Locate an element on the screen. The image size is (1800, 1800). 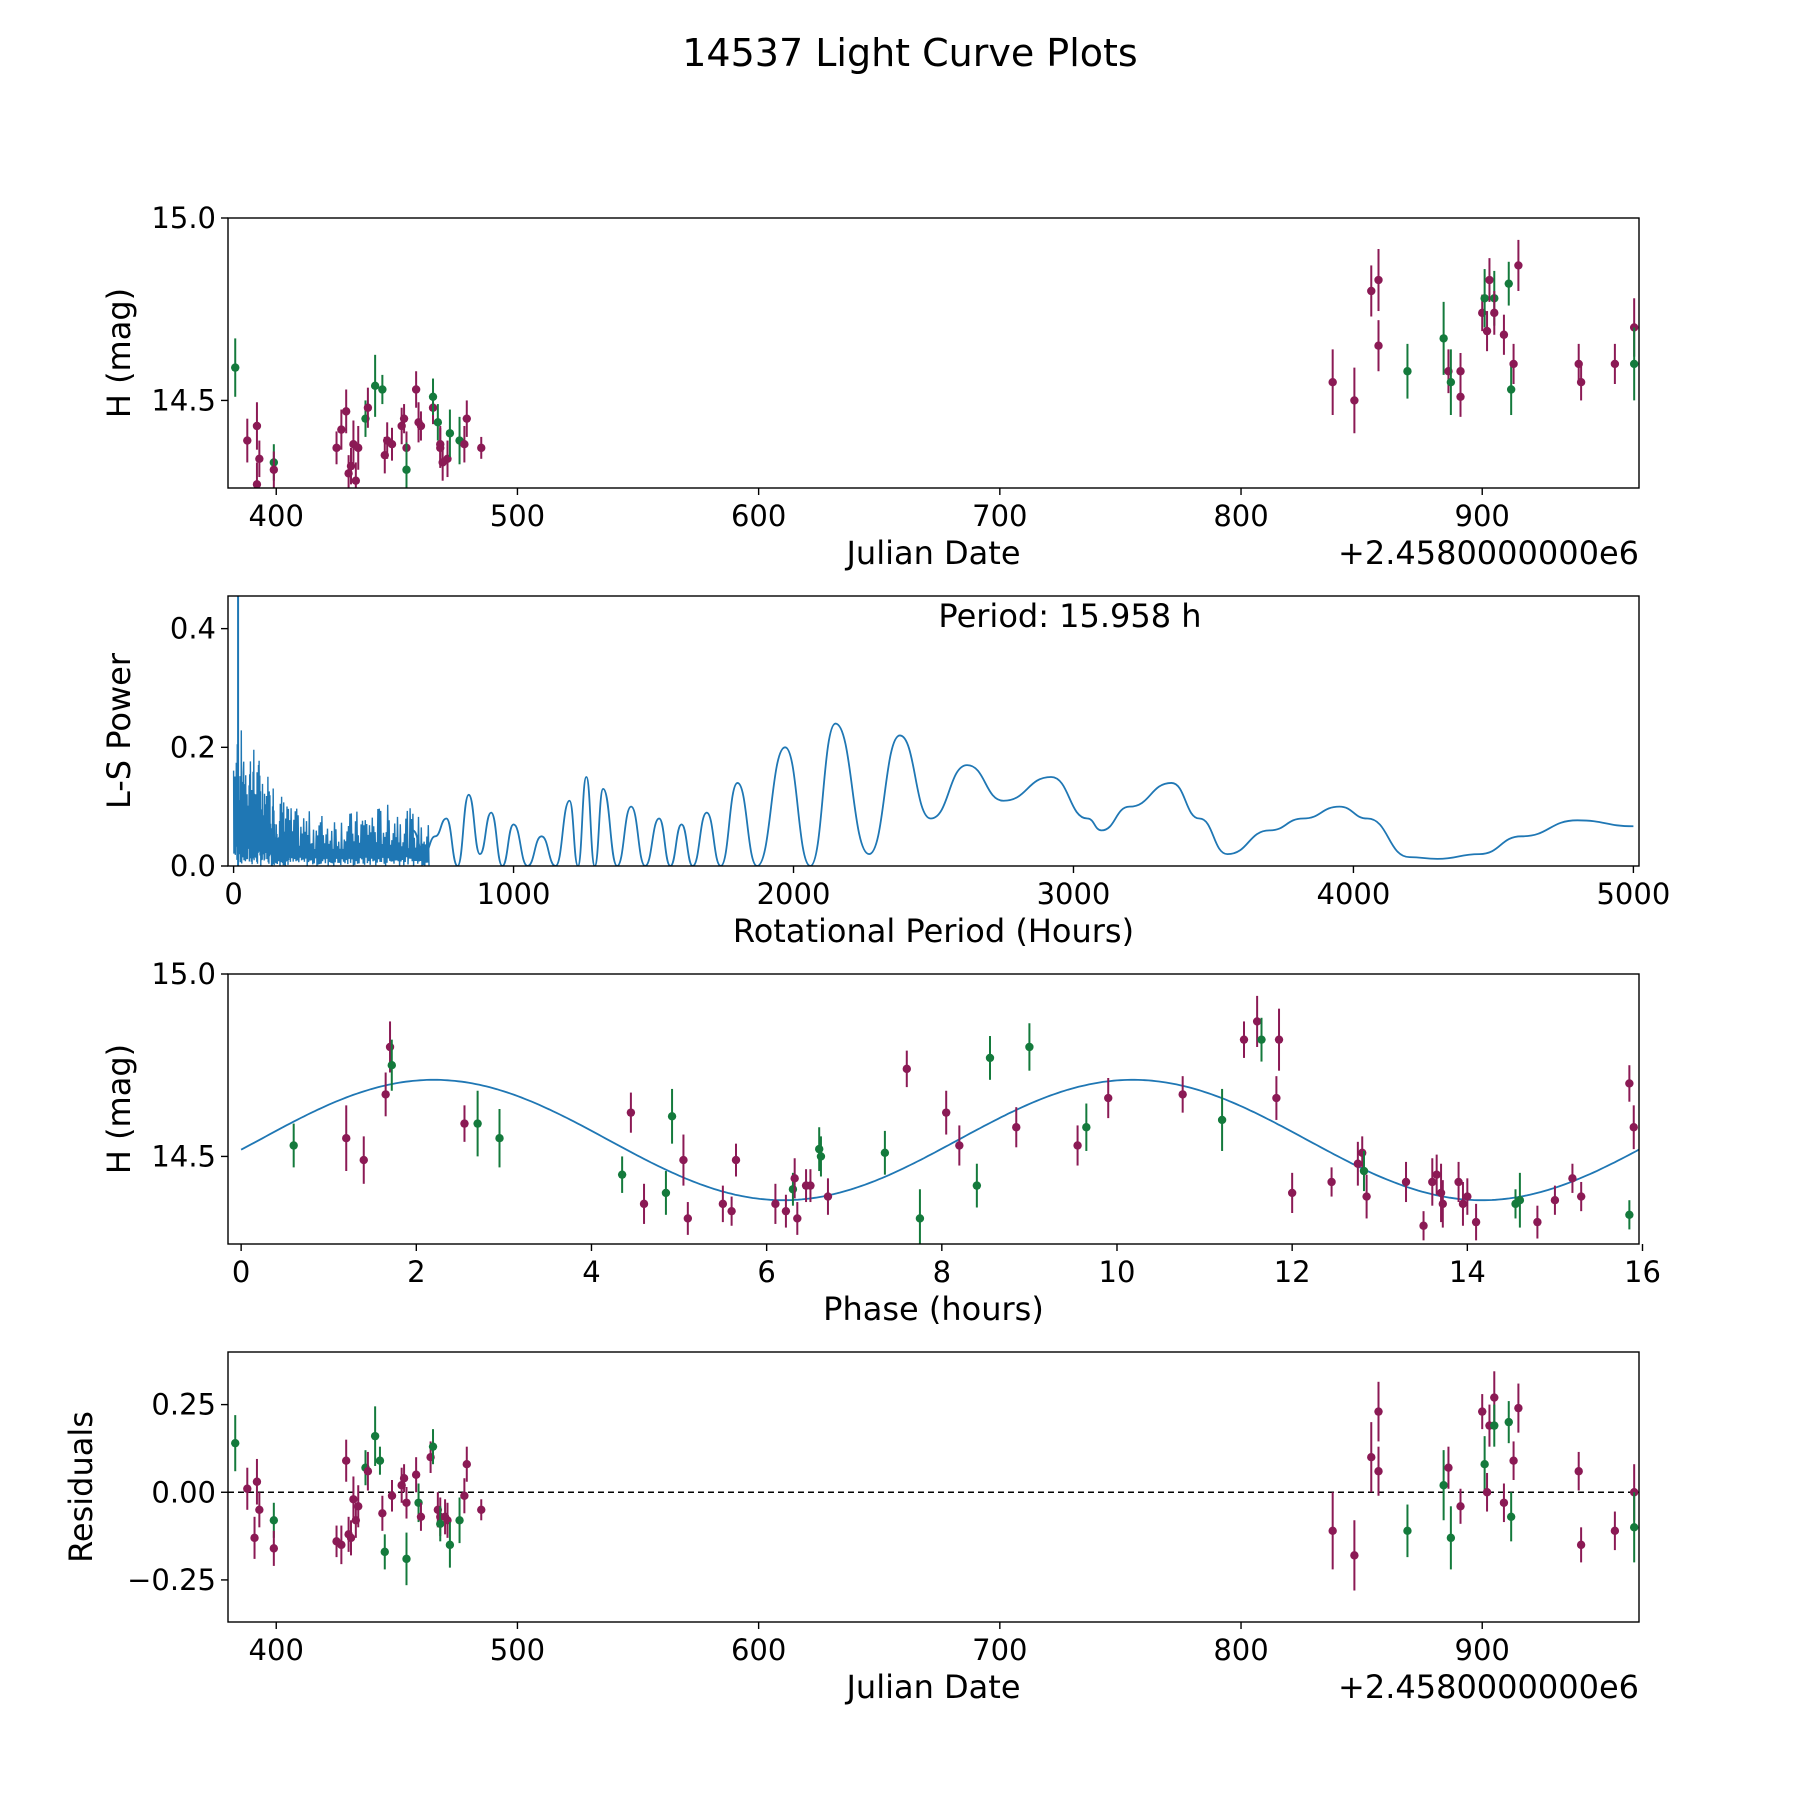
x-tick-label: 400 is located at coordinates (276, 516).